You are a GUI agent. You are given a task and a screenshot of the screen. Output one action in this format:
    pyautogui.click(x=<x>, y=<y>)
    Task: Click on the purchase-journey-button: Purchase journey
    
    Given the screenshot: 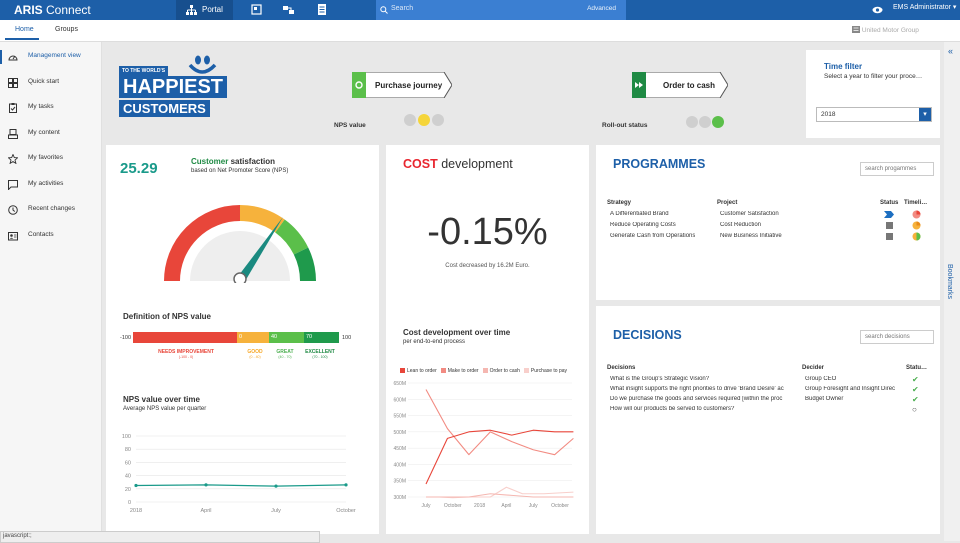 What is the action you would take?
    pyautogui.click(x=402, y=85)
    